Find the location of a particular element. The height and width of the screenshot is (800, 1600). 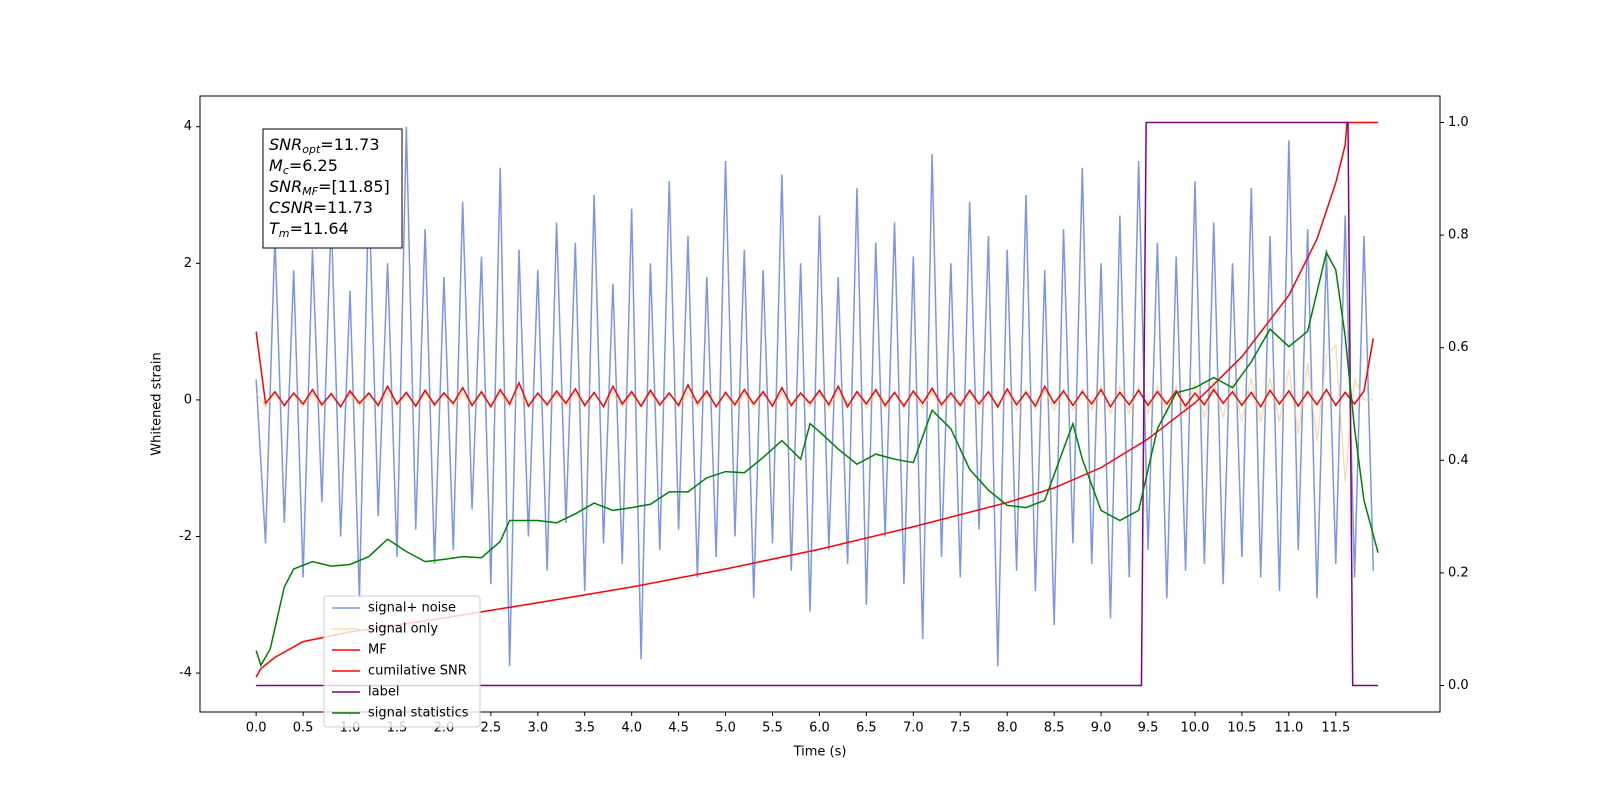

x-tick-label: 11.5 is located at coordinates (1335, 728).